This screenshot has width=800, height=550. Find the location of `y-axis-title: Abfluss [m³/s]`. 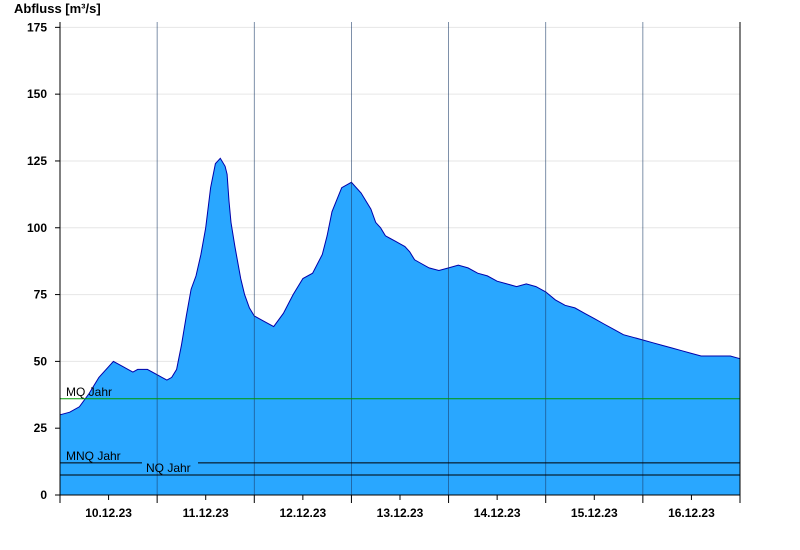

y-axis-title: Abfluss [m³/s] is located at coordinates (57, 8).